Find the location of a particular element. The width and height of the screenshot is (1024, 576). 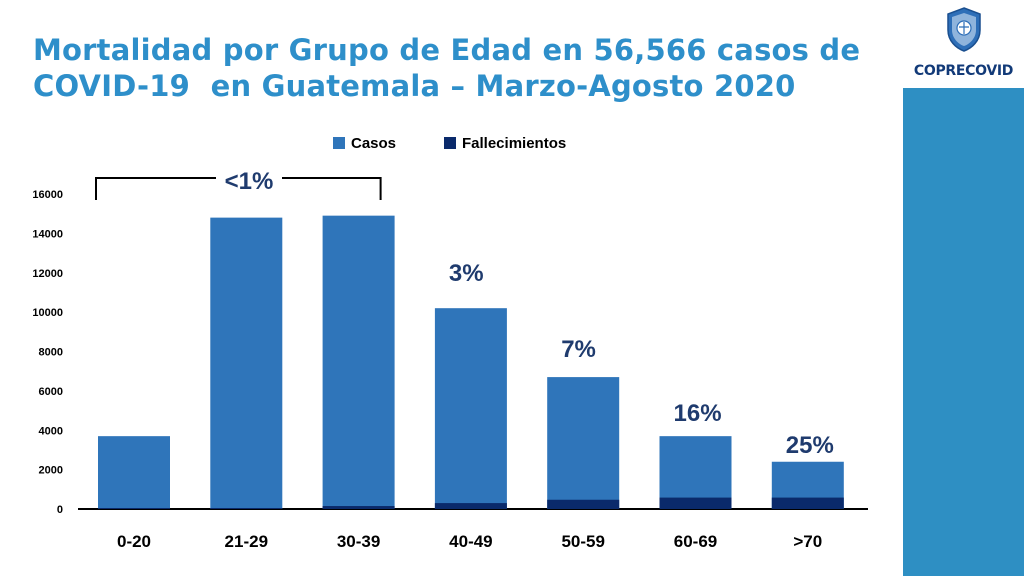

annotation-label: 7% is located at coordinates (578, 349).